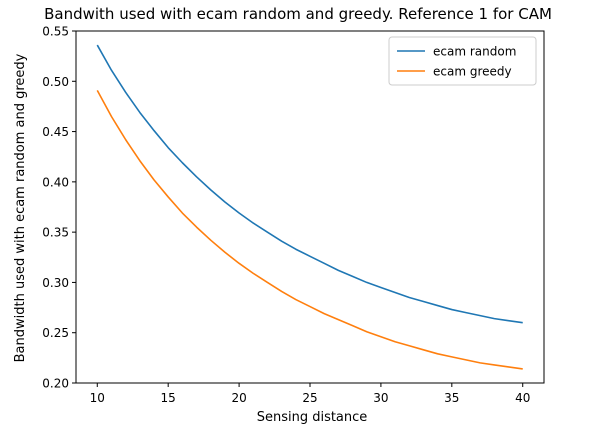 This screenshot has width=595, height=426. I want to click on y-tick-label: 0.25, so click(55, 333).